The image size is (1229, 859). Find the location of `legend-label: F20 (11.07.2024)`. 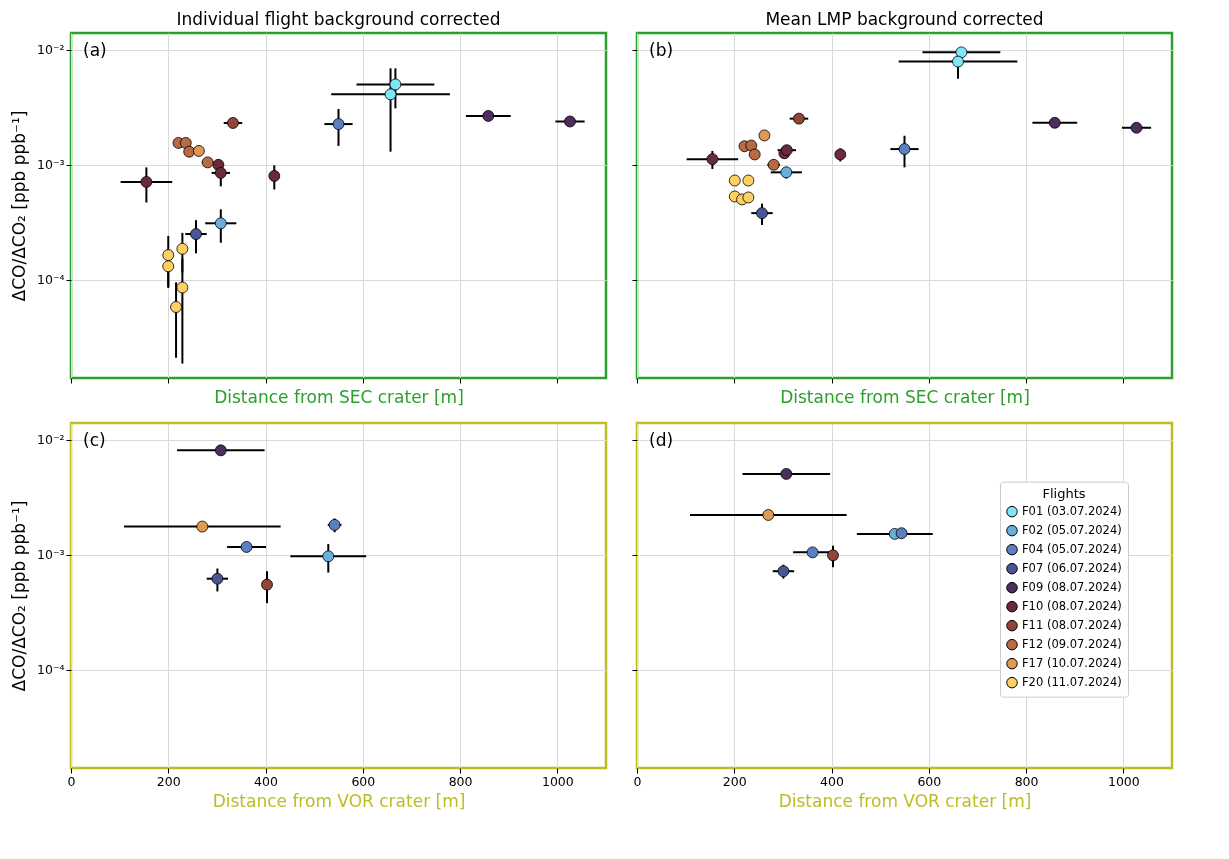

legend-label: F20 (11.07.2024) is located at coordinates (1072, 681).